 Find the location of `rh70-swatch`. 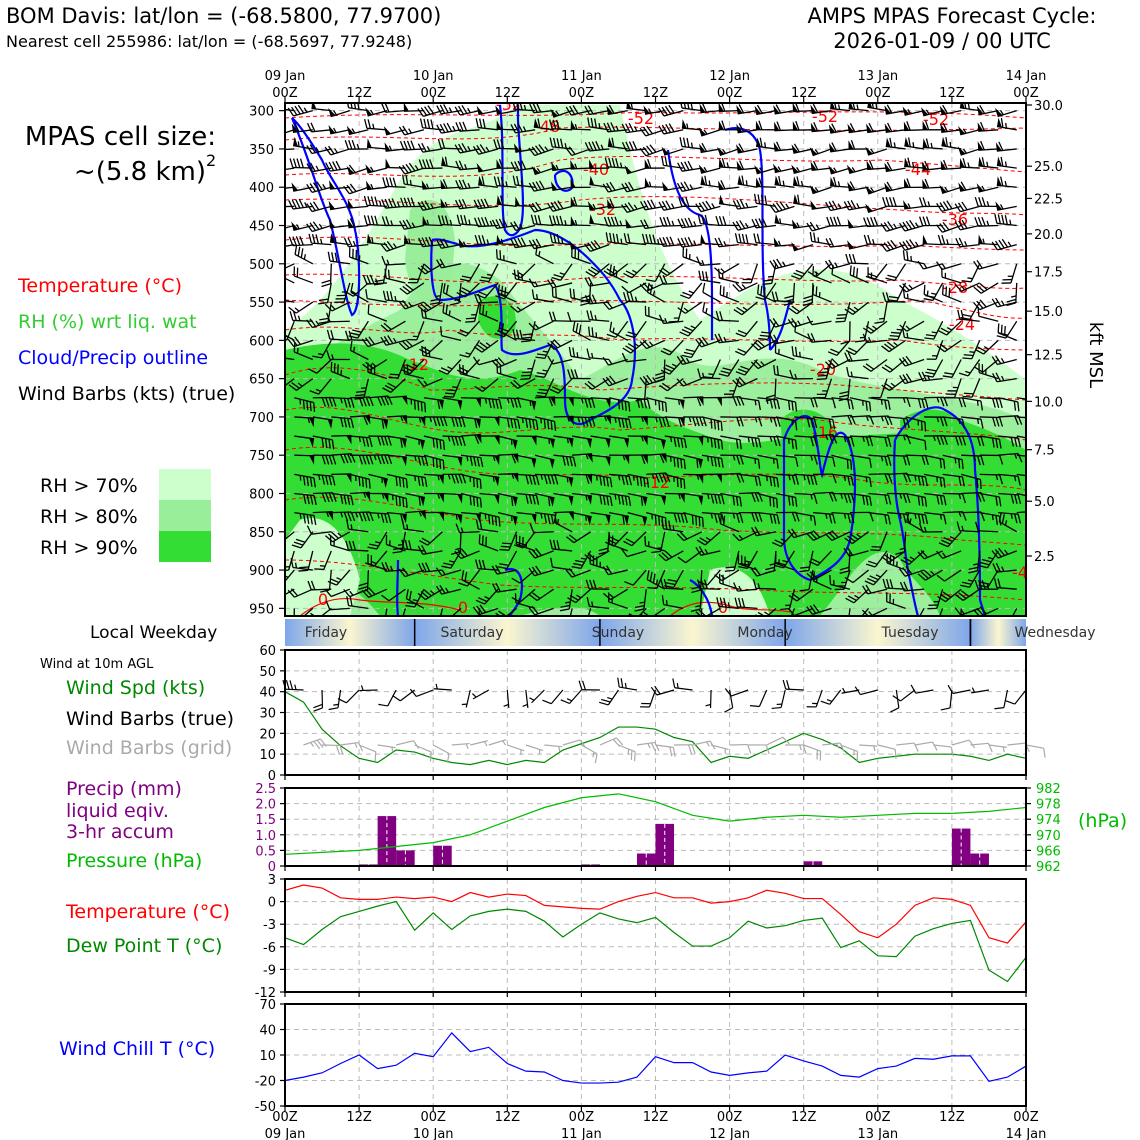

rh70-swatch is located at coordinates (185, 484).